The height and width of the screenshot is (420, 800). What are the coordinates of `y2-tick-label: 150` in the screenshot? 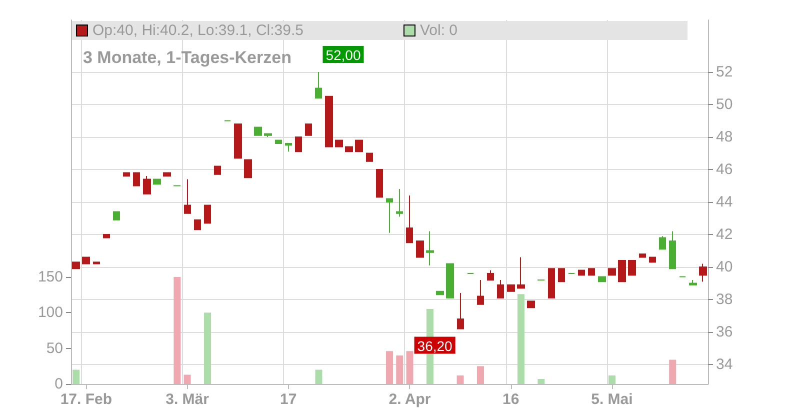 It's located at (50, 277).